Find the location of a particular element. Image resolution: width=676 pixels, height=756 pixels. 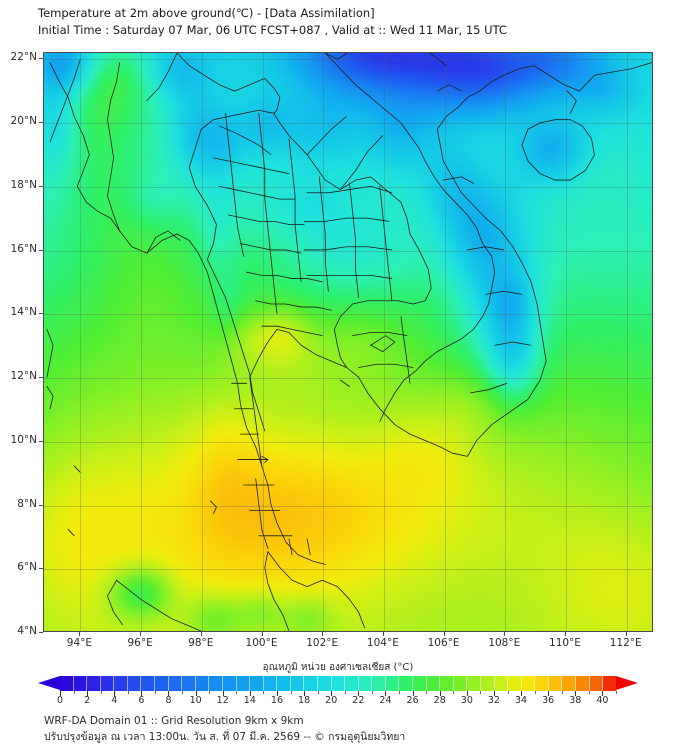

colorbar-tick-label: 30 is located at coordinates (466, 700).